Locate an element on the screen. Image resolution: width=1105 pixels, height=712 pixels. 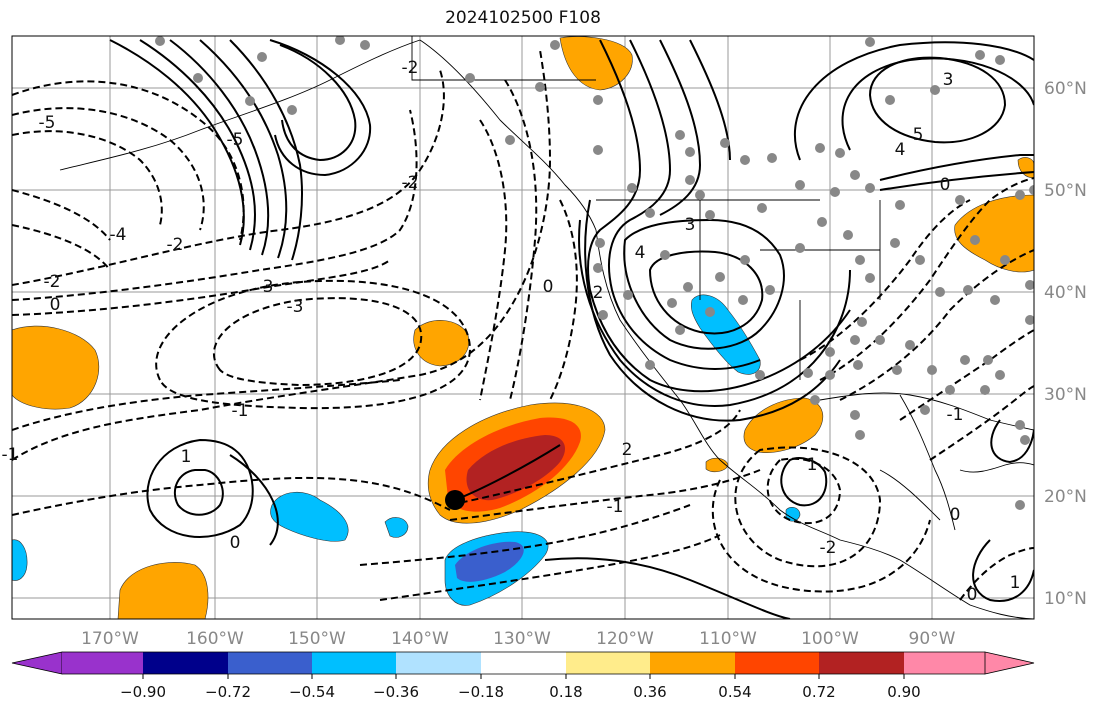
lon-tick-label: 110°W is located at coordinates (728, 639).